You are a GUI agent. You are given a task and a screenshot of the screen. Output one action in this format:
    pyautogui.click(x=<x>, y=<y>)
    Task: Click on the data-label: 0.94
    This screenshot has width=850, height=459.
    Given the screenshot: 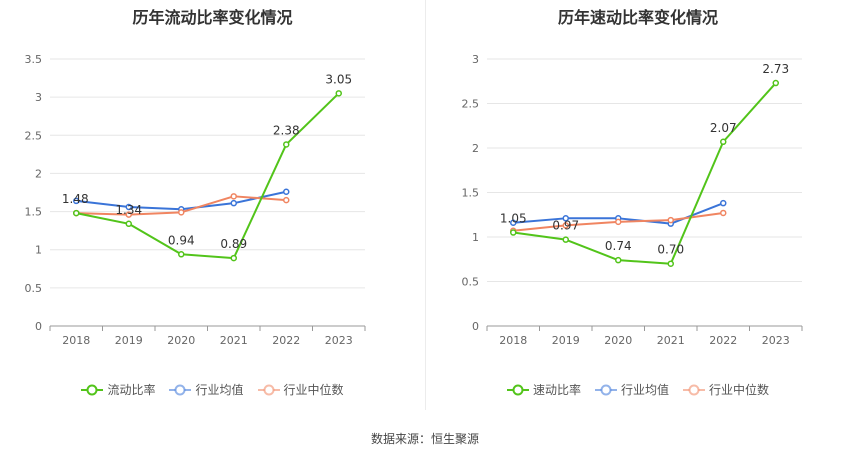 What is the action you would take?
    pyautogui.click(x=181, y=240)
    